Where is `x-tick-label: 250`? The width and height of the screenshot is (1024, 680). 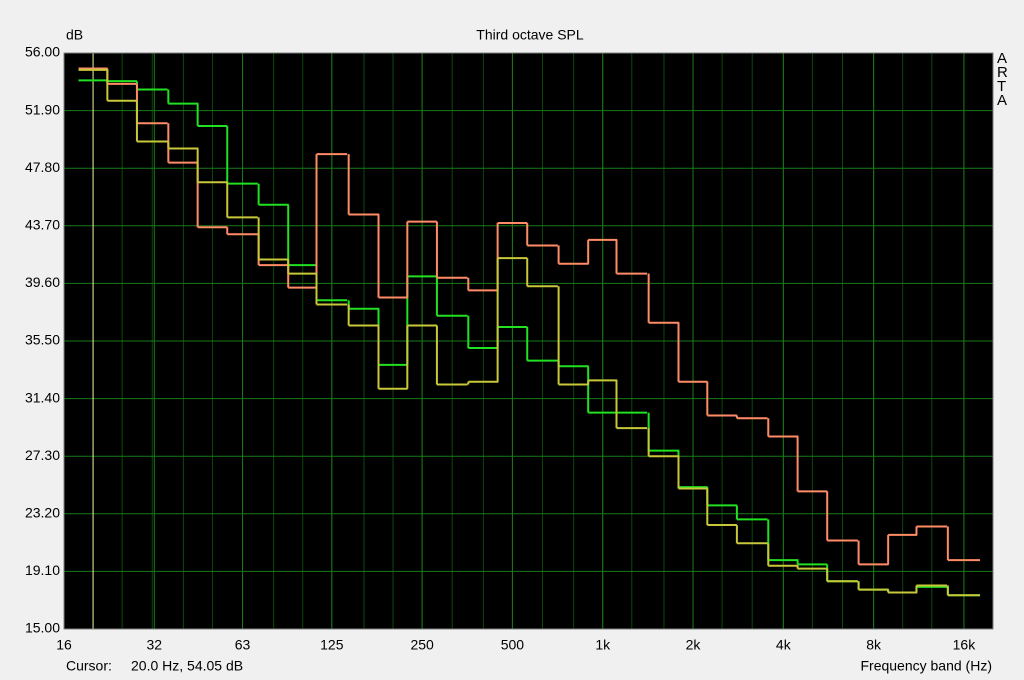 x-tick-label: 250 is located at coordinates (422, 645).